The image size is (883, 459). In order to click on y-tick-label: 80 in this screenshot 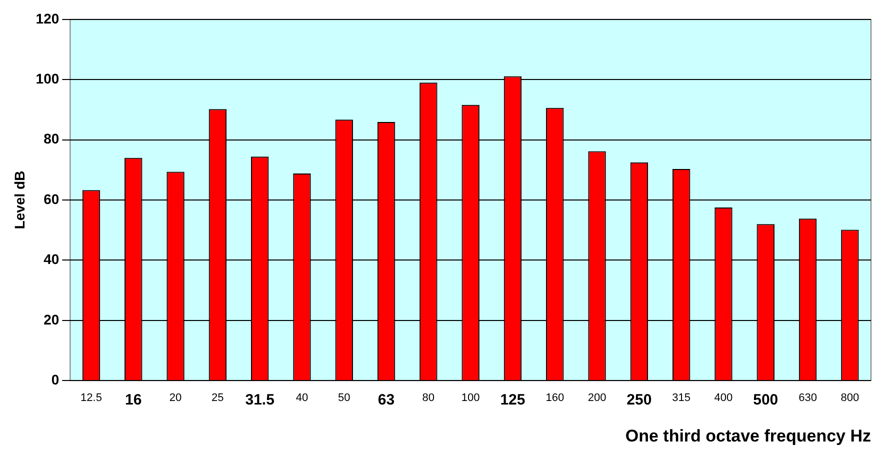, I will do `click(52, 138)`.